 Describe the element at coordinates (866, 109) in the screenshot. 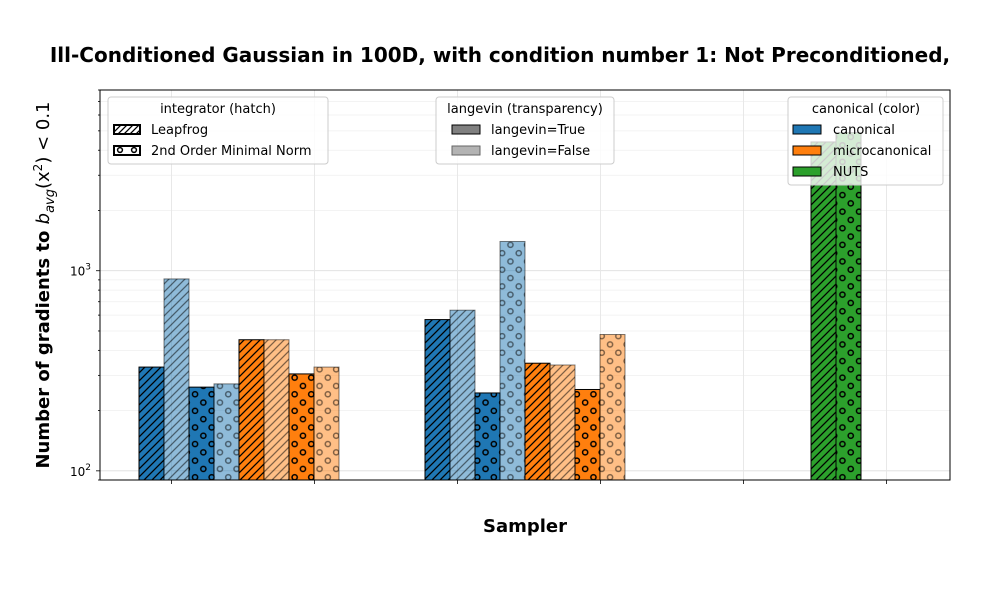

I see `legend-canonical-title: canonical (color)` at that location.